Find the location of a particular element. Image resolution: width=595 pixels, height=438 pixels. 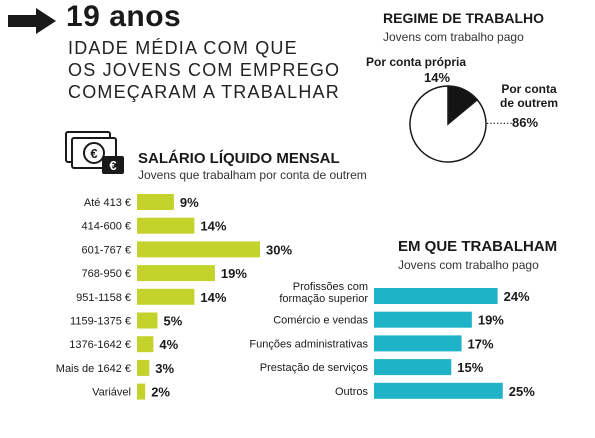

work-chart-title: EM QUE TRABALHAM is located at coordinates (478, 246).